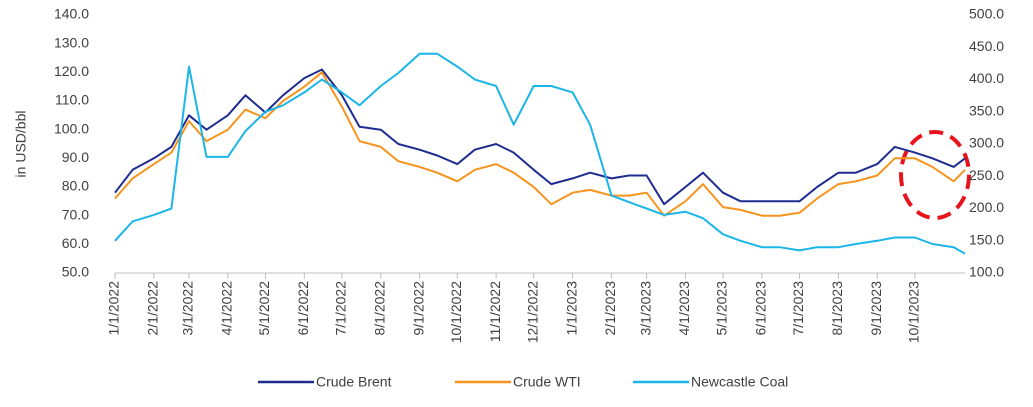 The image size is (1033, 407). Describe the element at coordinates (227, 308) in the screenshot. I see `x-tick-label: 4/1/2022` at that location.